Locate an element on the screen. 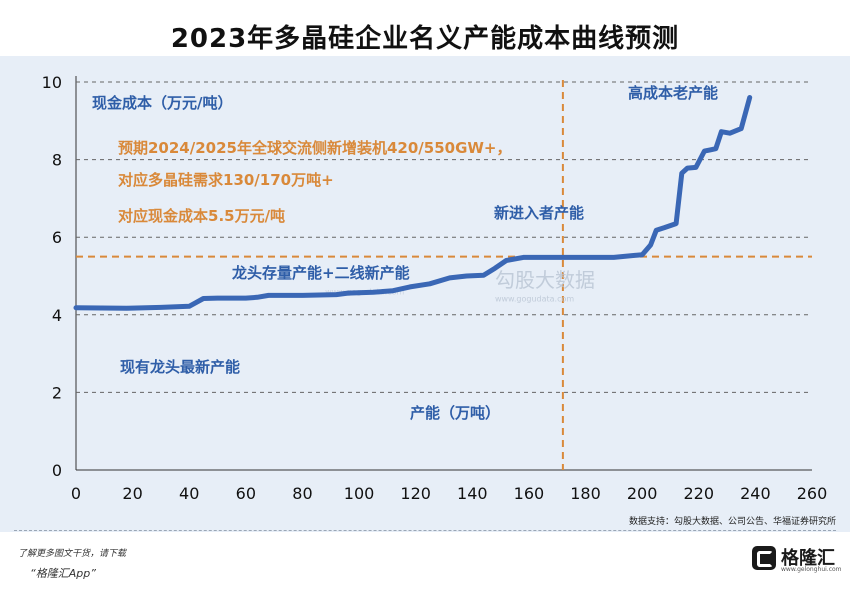  x-tick-label: 40 is located at coordinates (189, 493).